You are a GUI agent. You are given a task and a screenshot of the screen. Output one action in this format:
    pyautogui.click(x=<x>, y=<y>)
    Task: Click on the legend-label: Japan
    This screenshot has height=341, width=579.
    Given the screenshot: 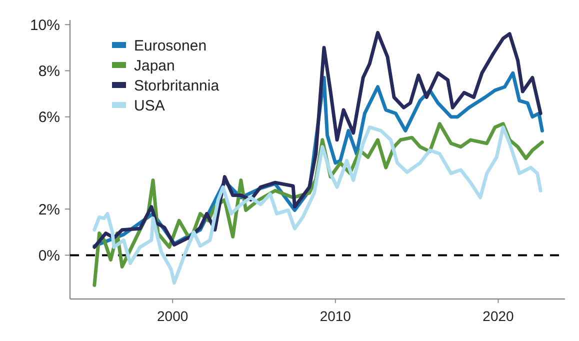 What is the action you would take?
    pyautogui.click(x=154, y=65)
    